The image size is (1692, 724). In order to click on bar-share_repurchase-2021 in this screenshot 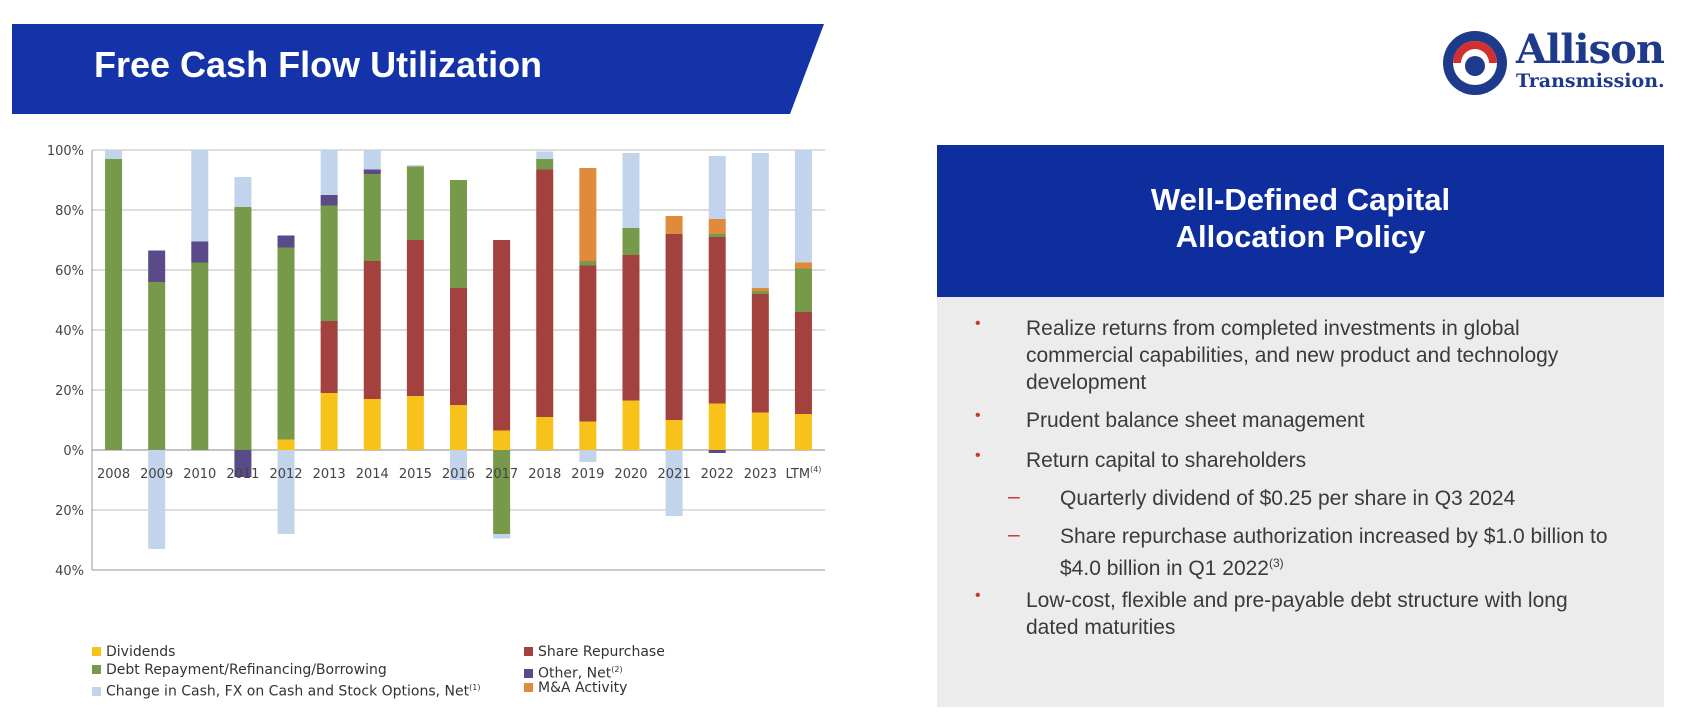, I will do `click(674, 327)`.